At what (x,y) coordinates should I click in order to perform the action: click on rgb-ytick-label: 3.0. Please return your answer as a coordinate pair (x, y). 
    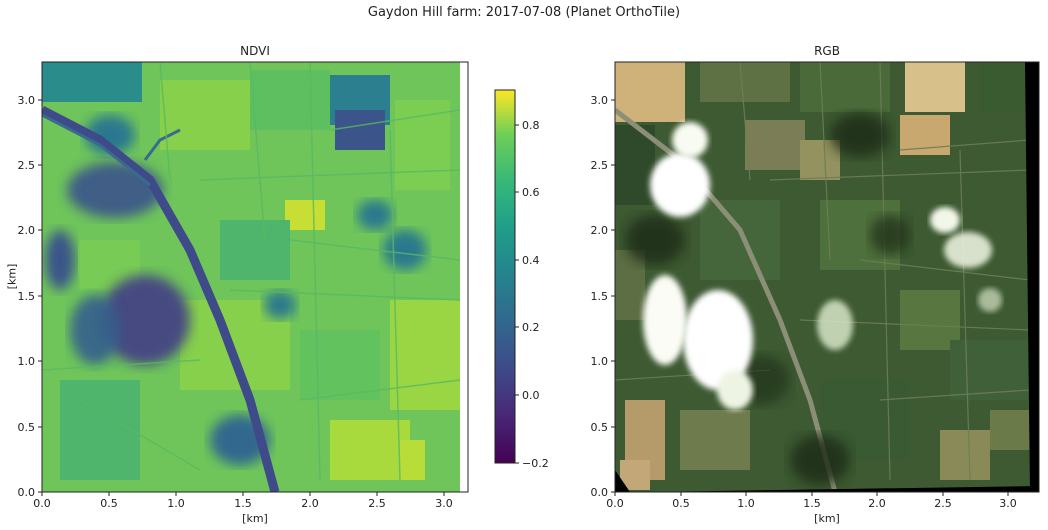
    Looking at the image, I should click on (600, 100).